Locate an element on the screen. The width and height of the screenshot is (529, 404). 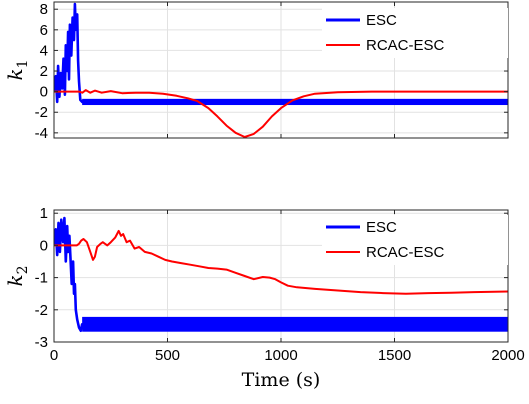
y-tick-label: -3 is located at coordinates (41, 342).